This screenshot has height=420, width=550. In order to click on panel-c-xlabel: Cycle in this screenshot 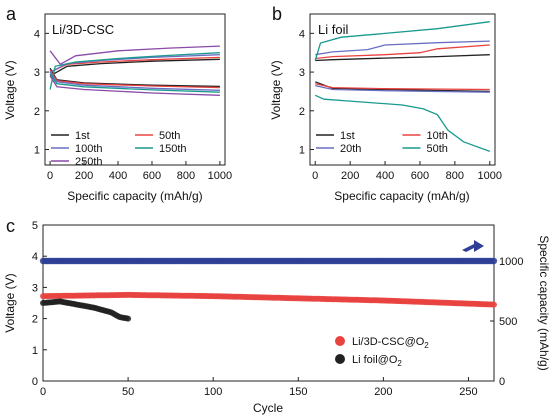, I will do `click(268, 408)`.